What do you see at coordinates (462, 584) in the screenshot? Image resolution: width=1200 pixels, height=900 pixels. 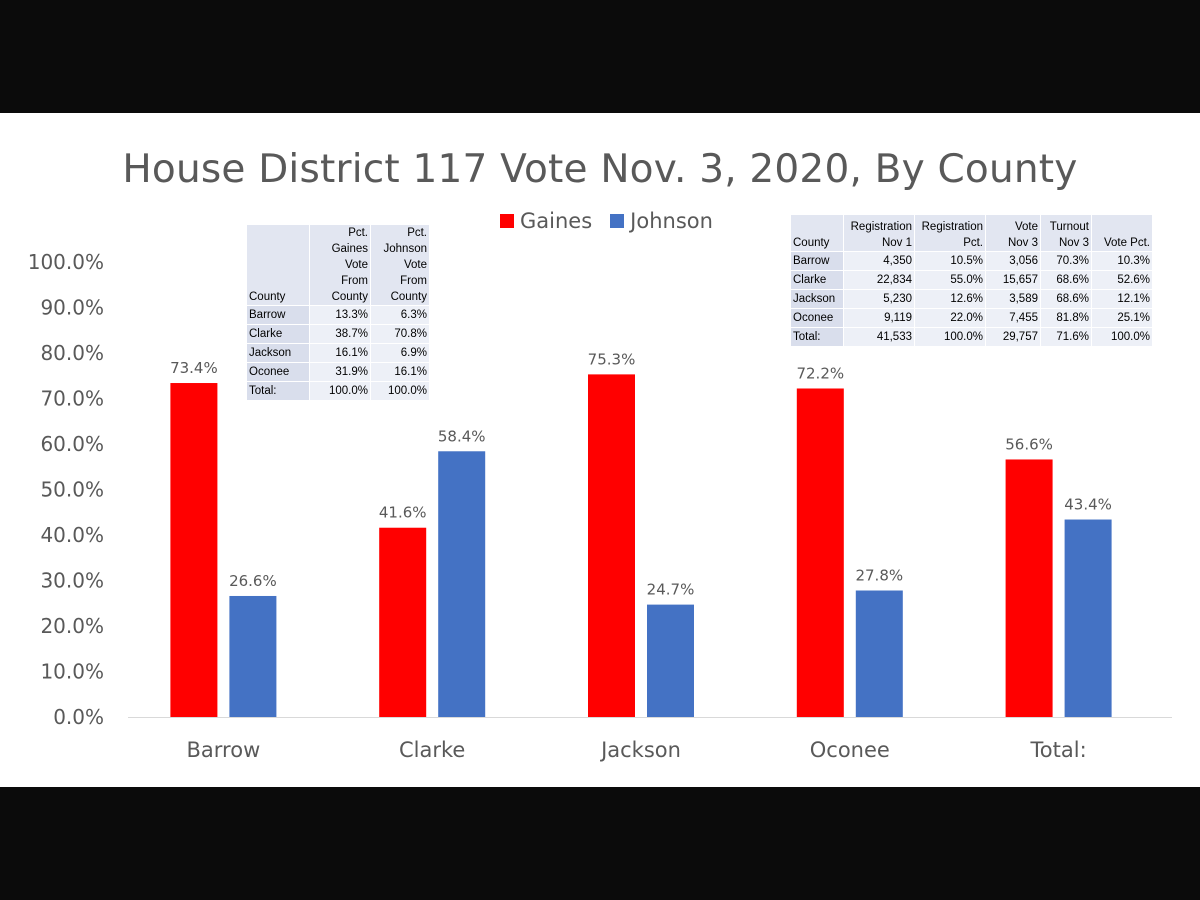 I see `bar-johnson-clarke` at bounding box center [462, 584].